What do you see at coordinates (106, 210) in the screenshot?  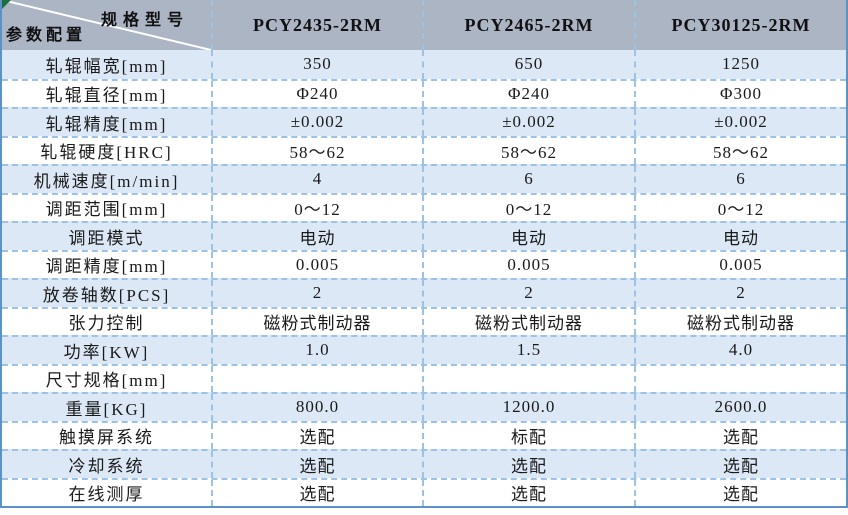 I see `row-label-cell: 调距范围[mm]` at bounding box center [106, 210].